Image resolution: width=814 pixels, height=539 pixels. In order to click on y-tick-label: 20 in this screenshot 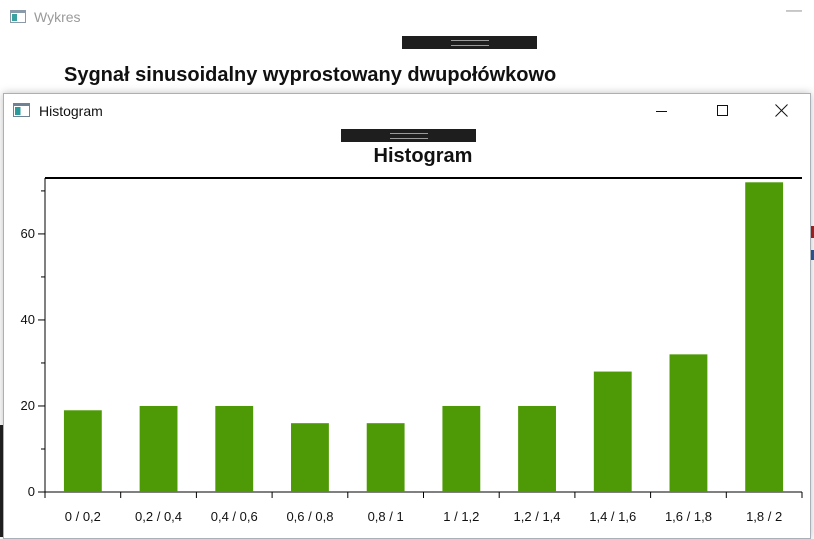, I will do `click(28, 405)`.